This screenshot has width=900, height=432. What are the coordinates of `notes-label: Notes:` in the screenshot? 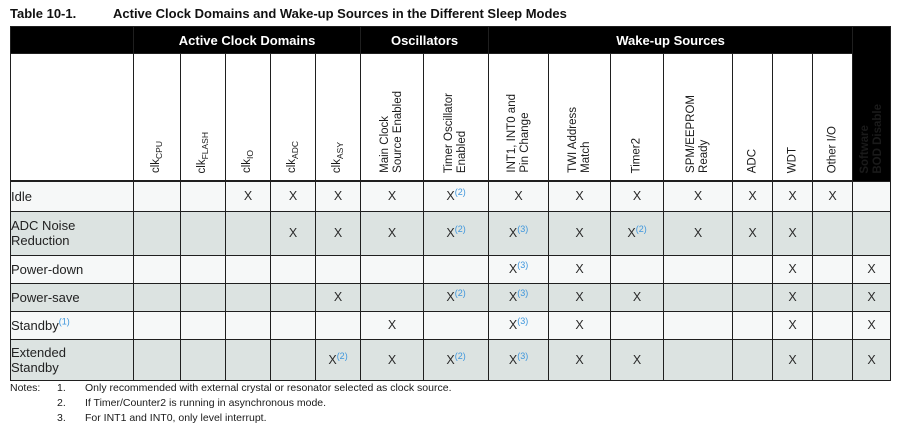 It's located at (25, 388).